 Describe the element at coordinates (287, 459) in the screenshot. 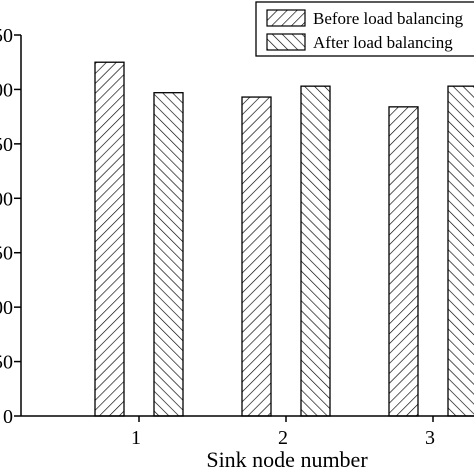

I see `x-axis-title: Sink node number` at that location.